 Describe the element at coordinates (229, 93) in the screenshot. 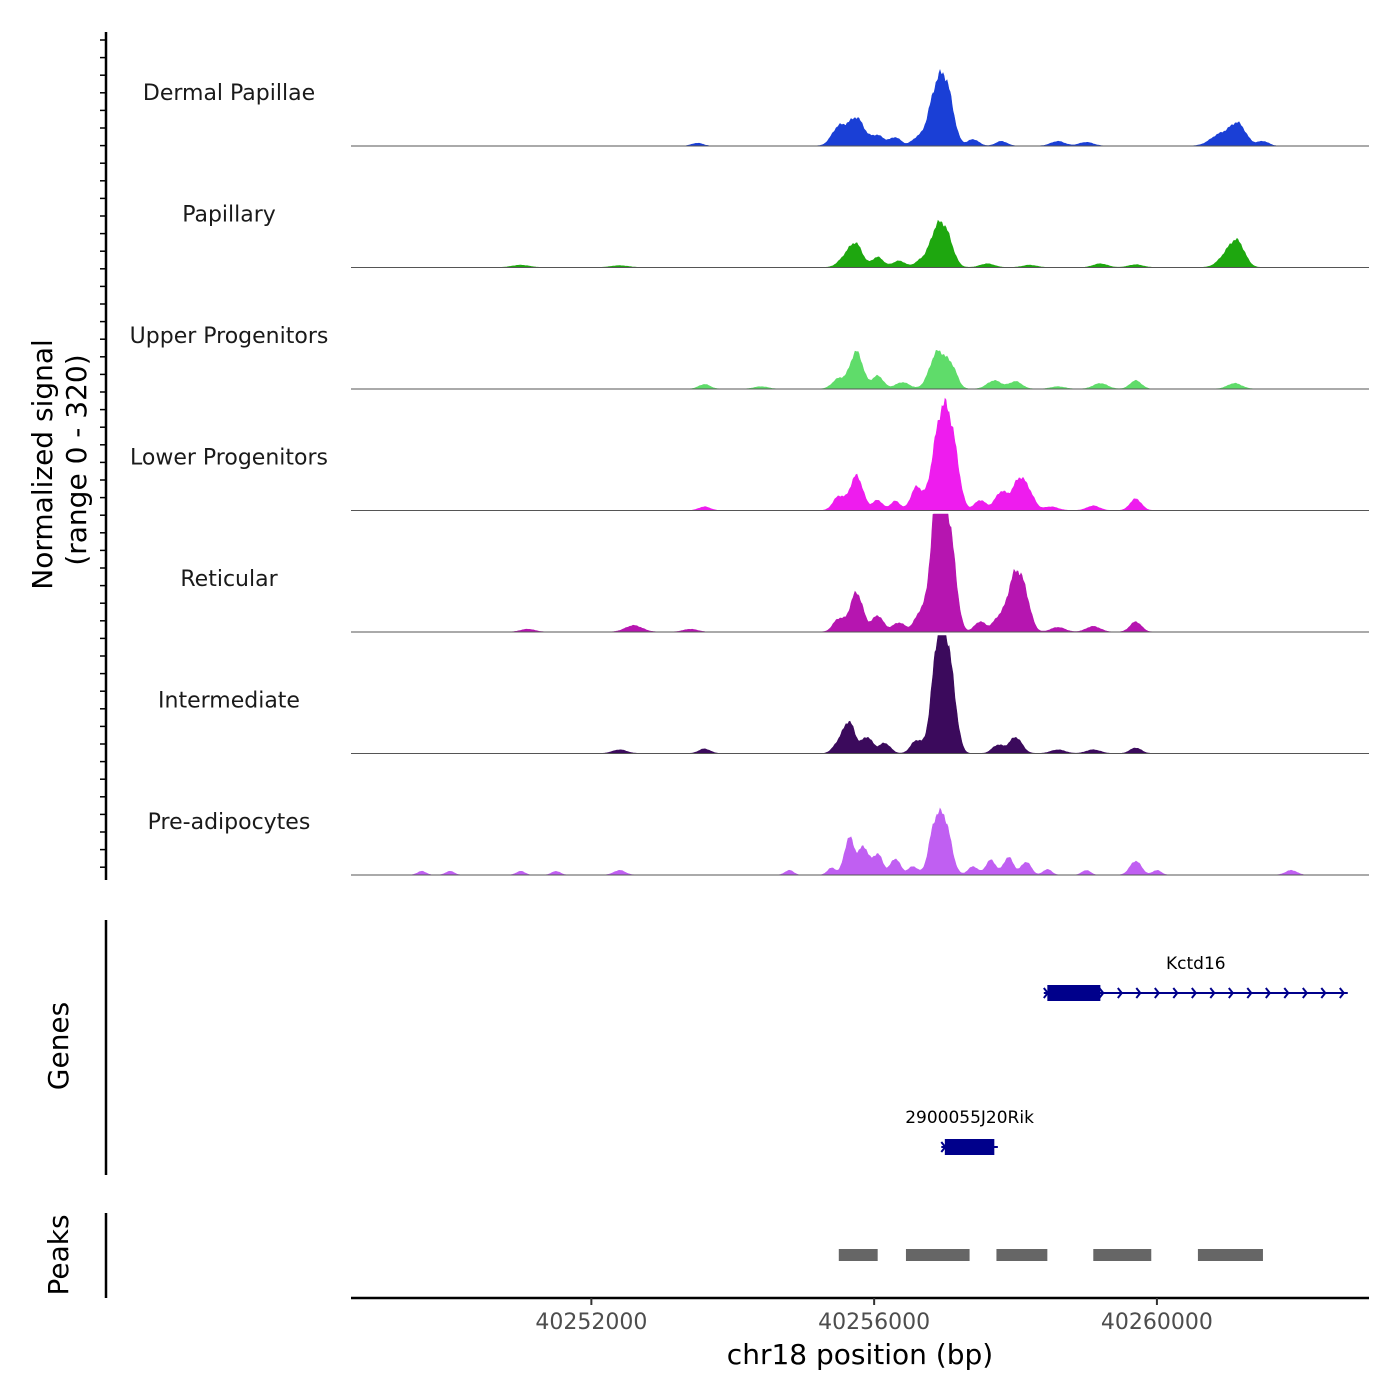

I see `track-label: Dermal Papillae` at that location.